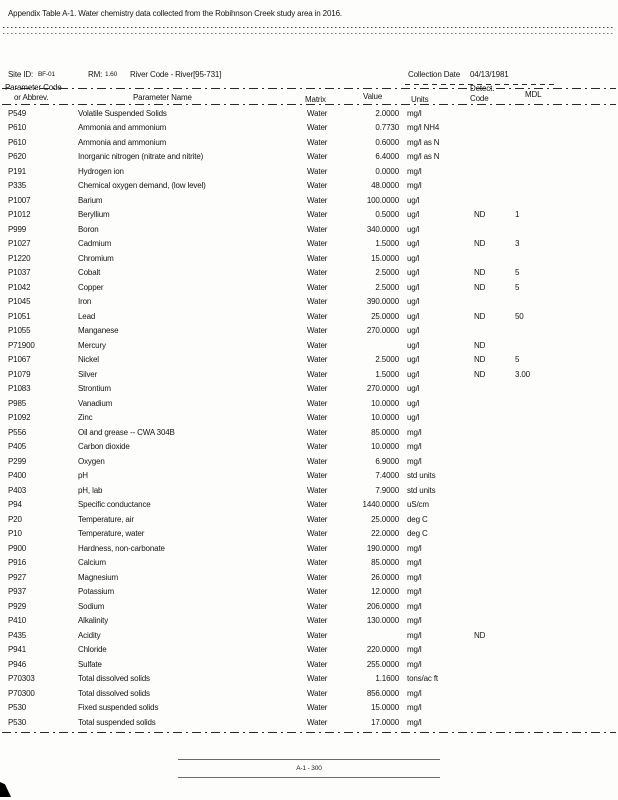 The width and height of the screenshot is (618, 800). Describe the element at coordinates (385, 432) in the screenshot. I see `cell-value: 85.0000` at that location.